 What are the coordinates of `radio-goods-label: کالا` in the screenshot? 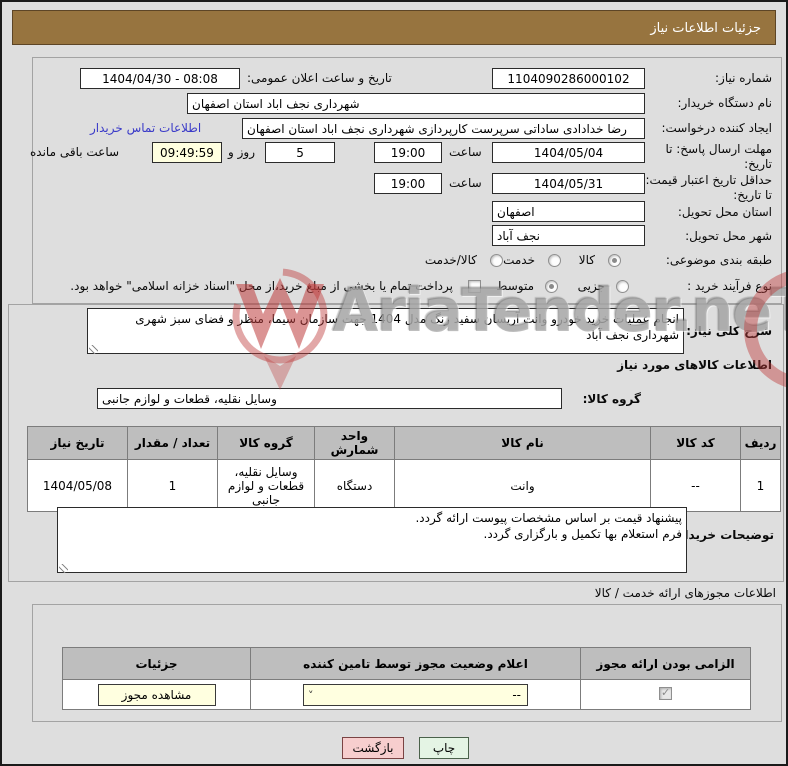 It's located at (586, 260).